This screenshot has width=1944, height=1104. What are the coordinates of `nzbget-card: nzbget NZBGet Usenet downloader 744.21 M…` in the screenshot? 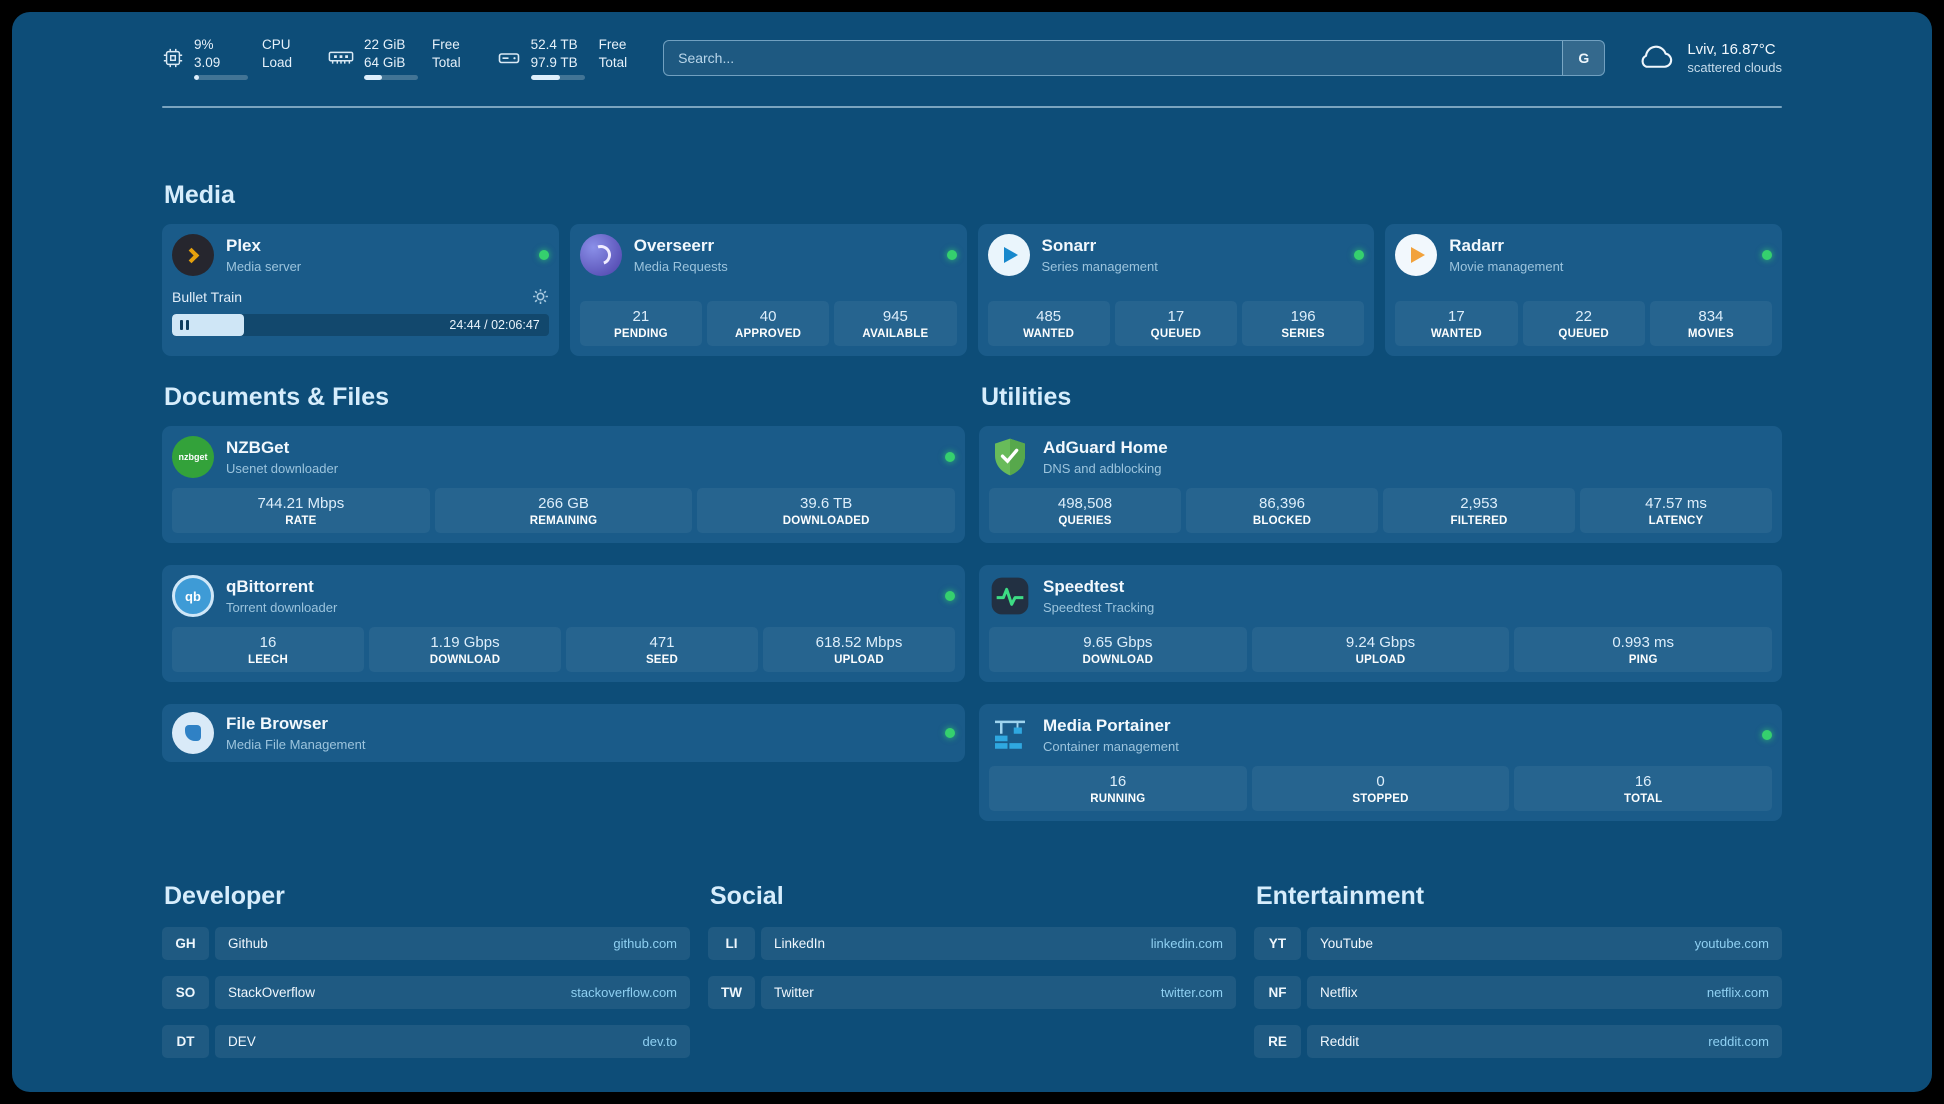 It's located at (563, 484).